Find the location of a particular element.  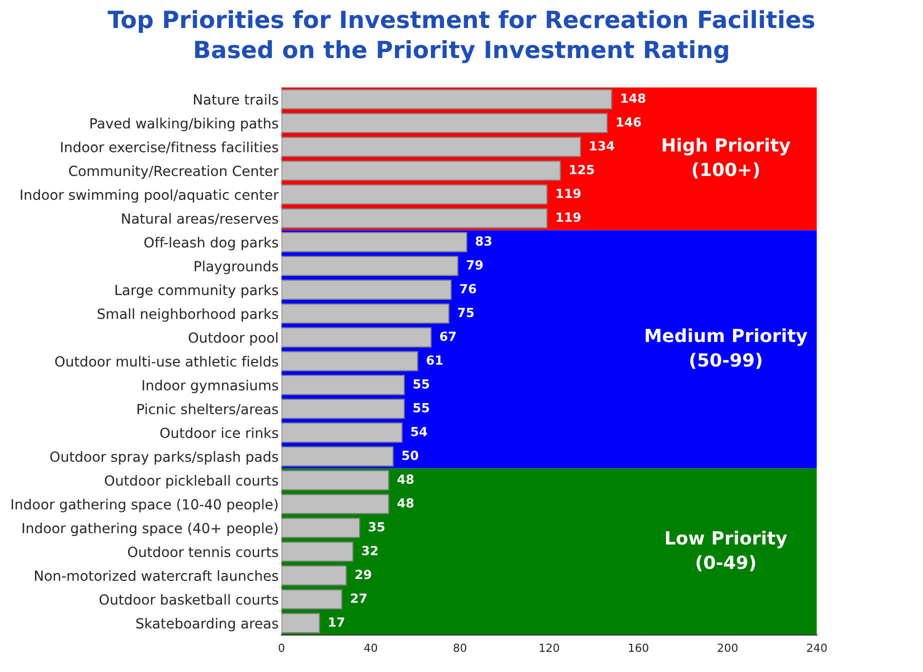

y-tick-label: Paved walking/biking paths is located at coordinates (184, 125).